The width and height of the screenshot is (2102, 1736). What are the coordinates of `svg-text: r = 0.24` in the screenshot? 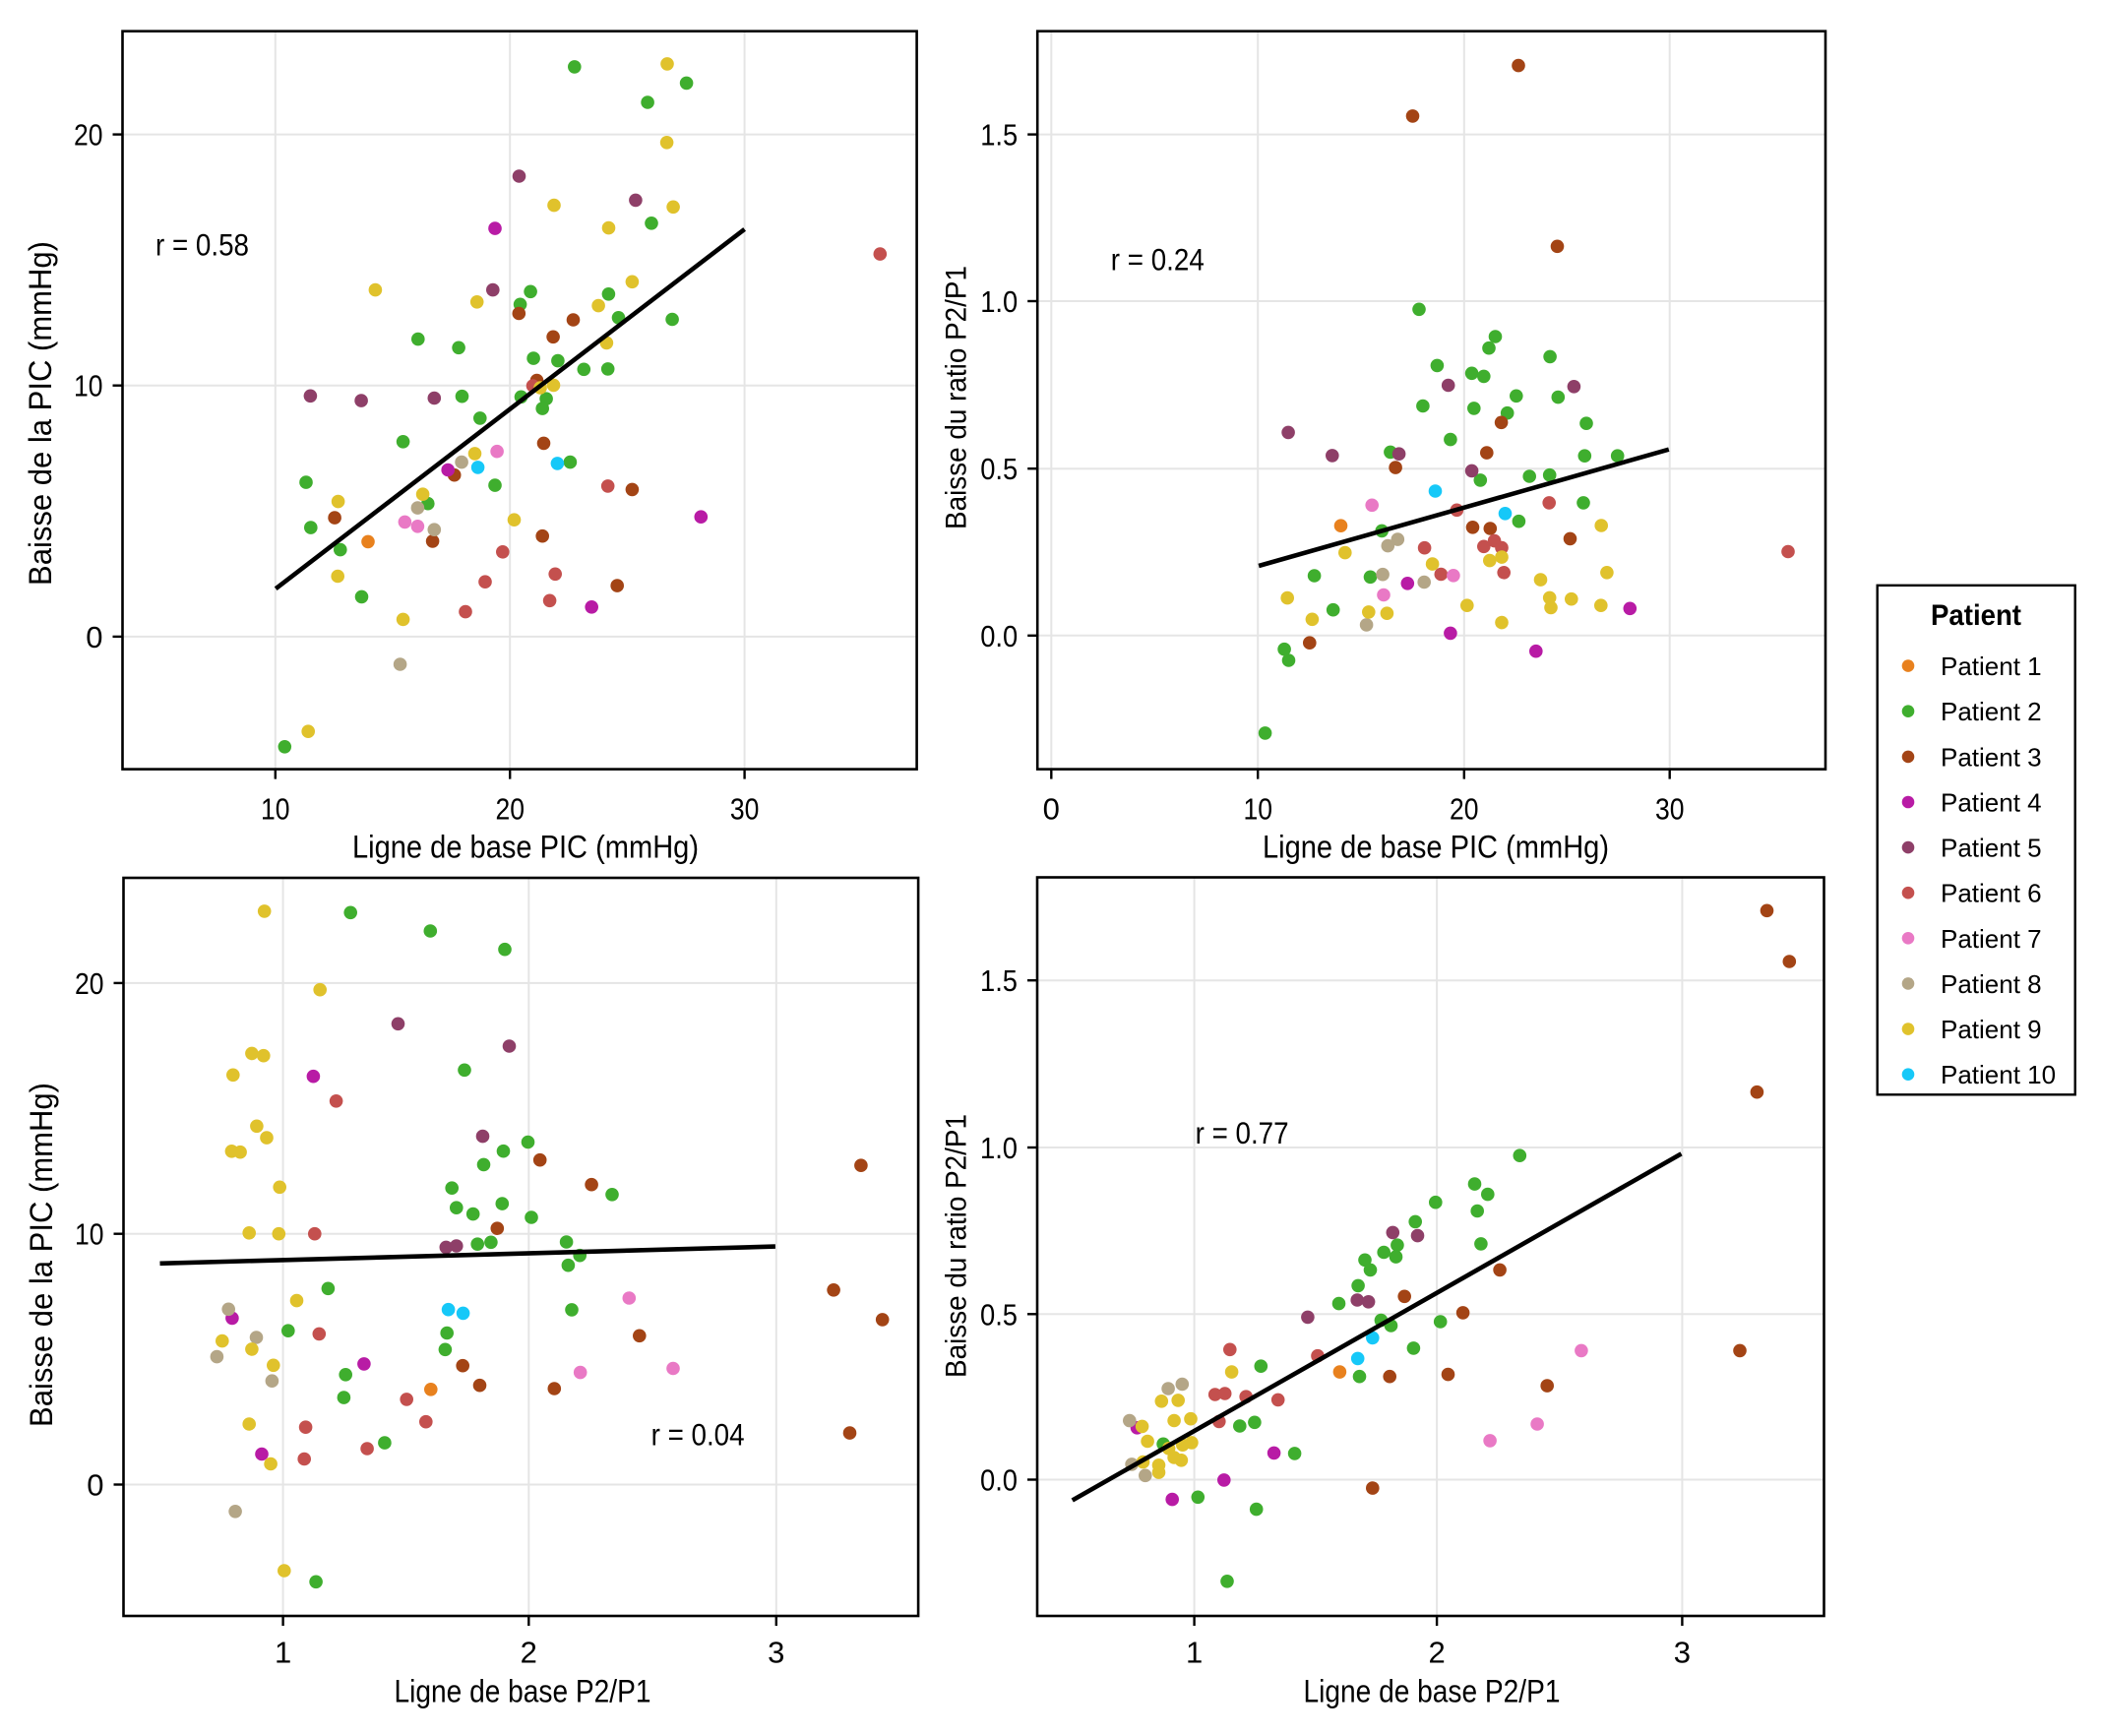 It's located at (1158, 259).